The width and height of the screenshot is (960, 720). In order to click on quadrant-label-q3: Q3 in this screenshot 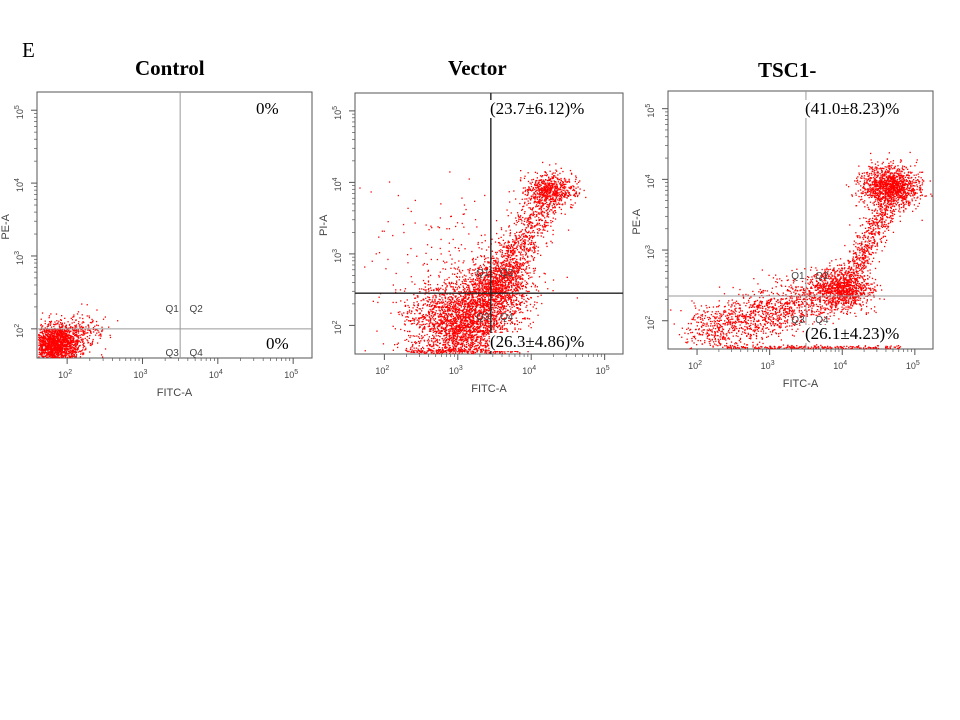, I will do `click(172, 353)`.